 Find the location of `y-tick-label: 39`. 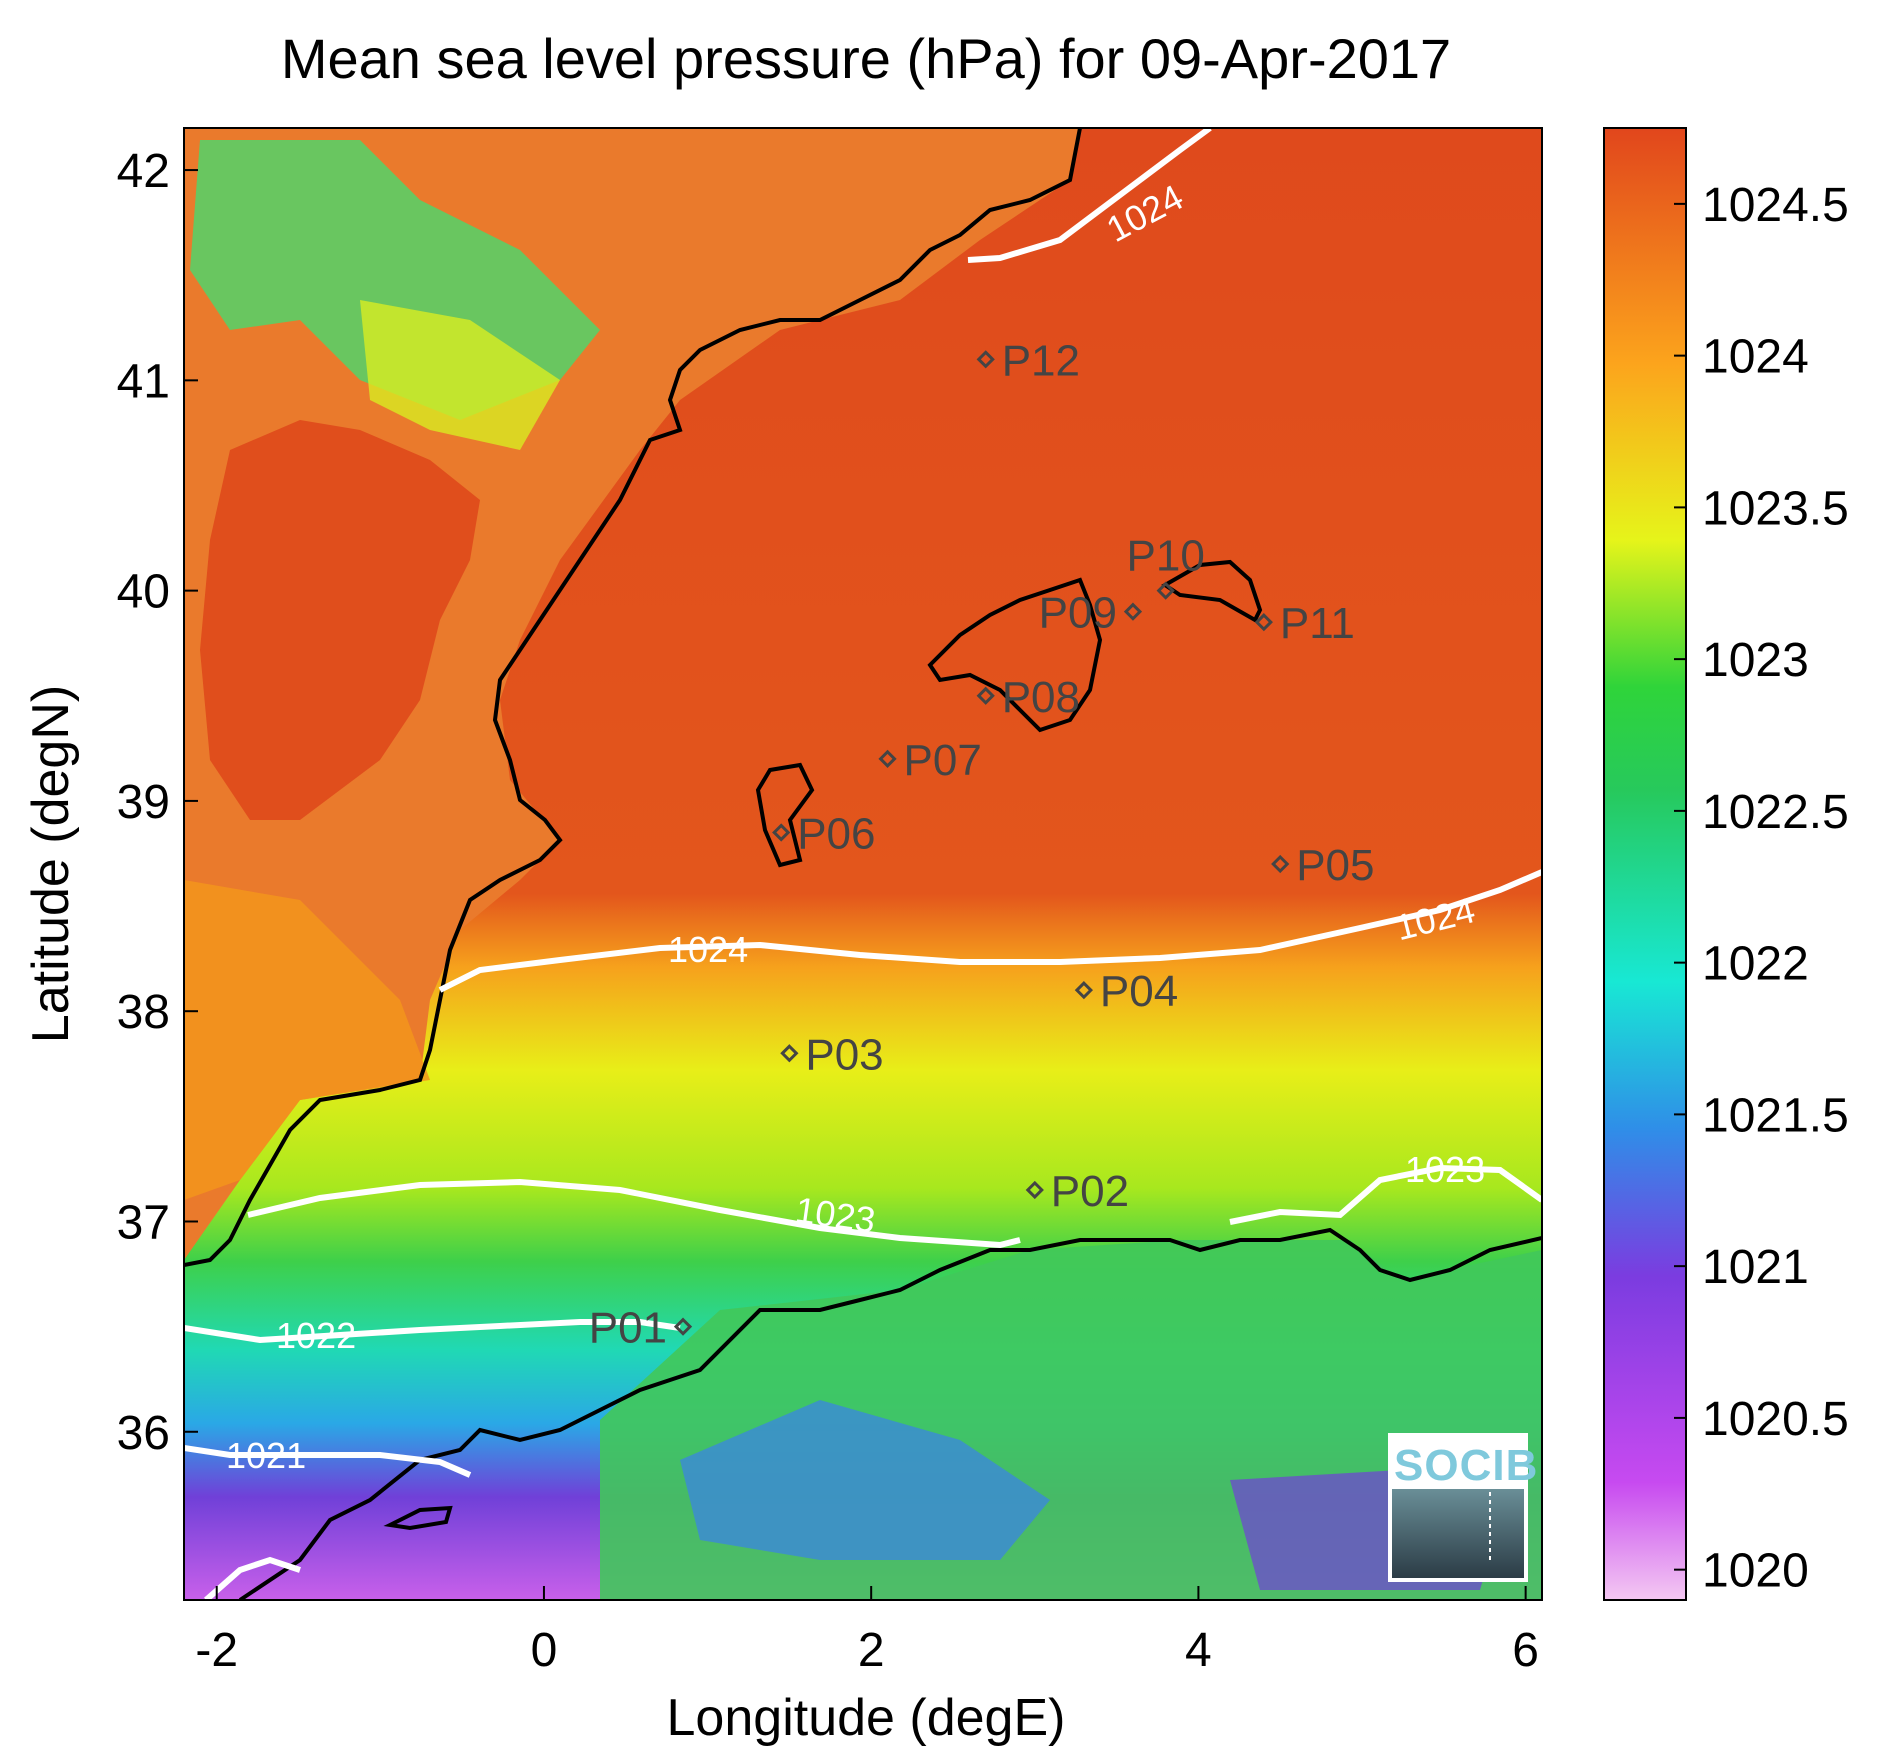

y-tick-label: 39 is located at coordinates (143, 802).